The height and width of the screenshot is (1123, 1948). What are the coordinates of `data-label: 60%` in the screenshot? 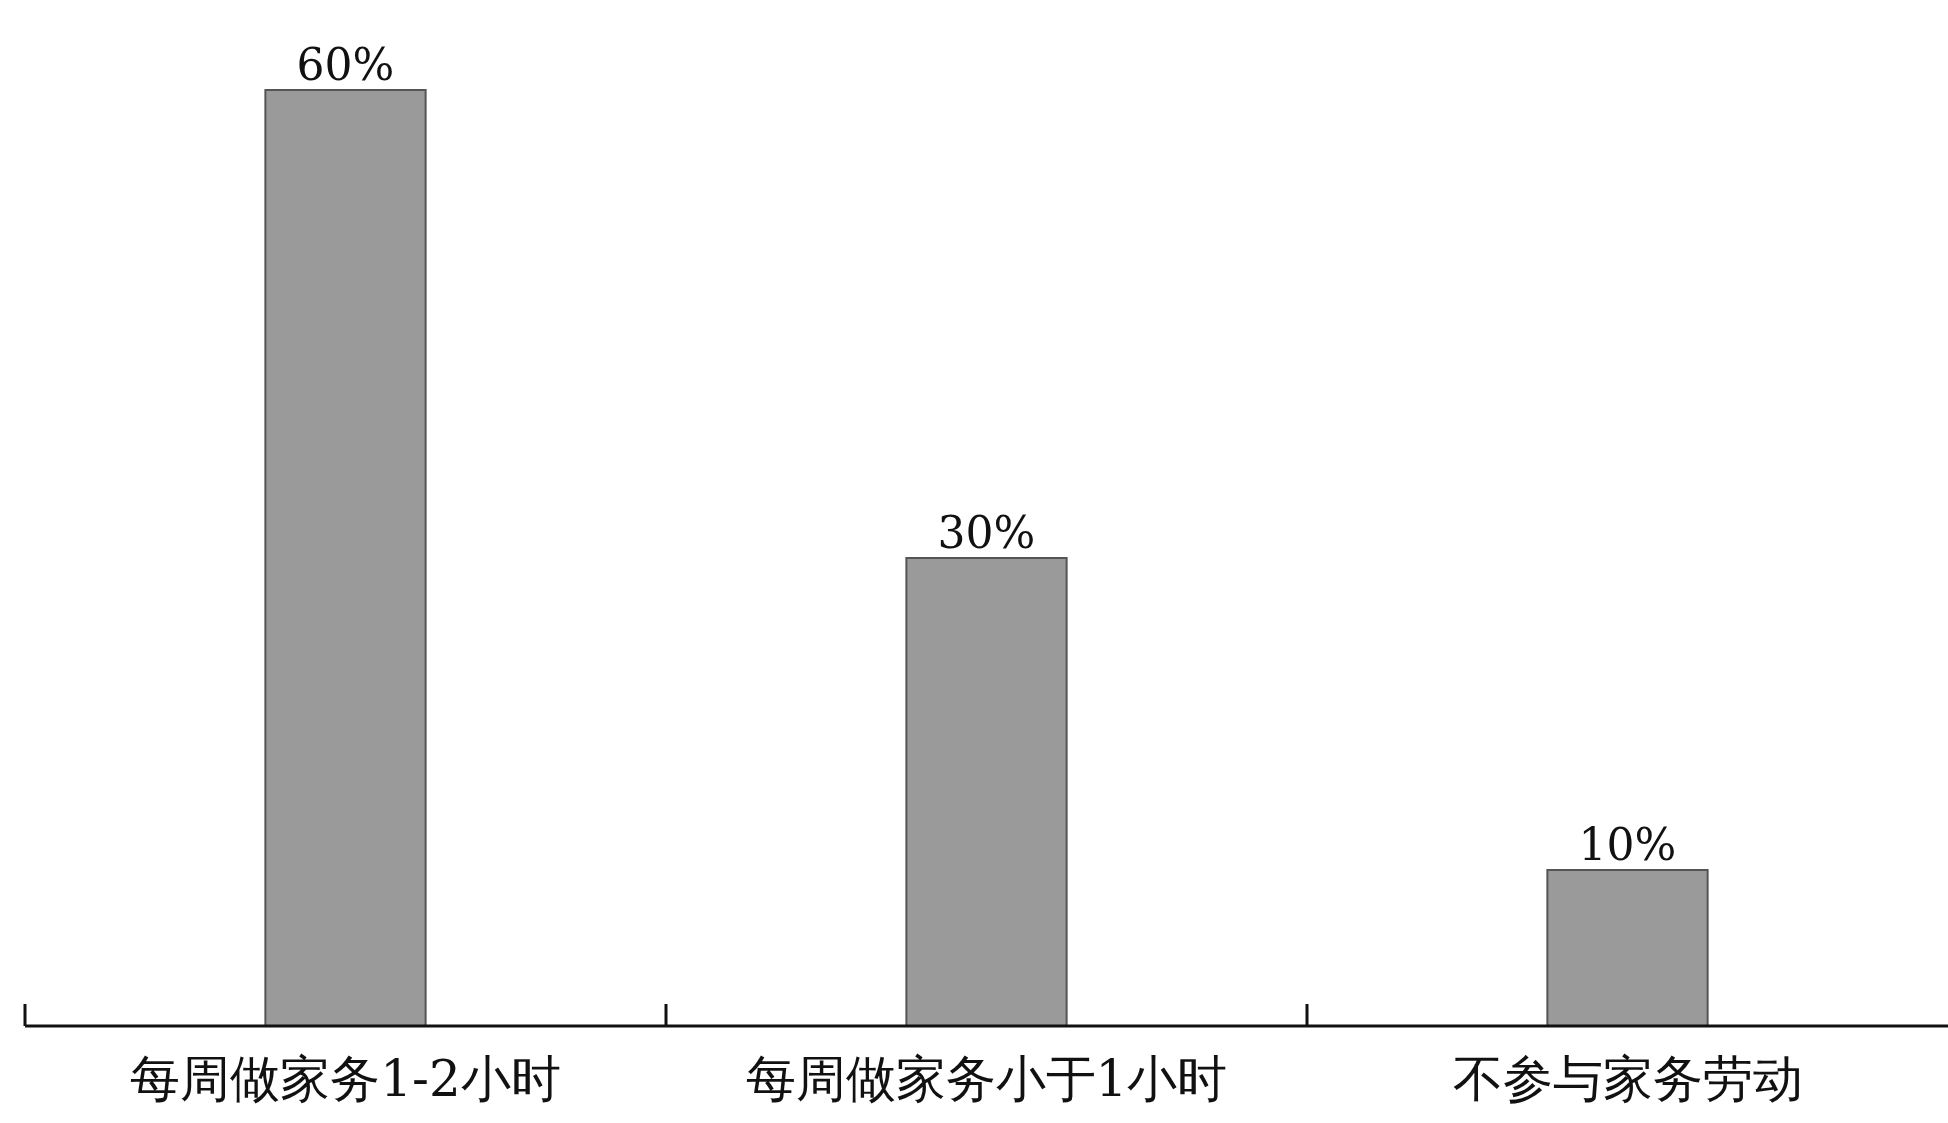 It's located at (345, 64).